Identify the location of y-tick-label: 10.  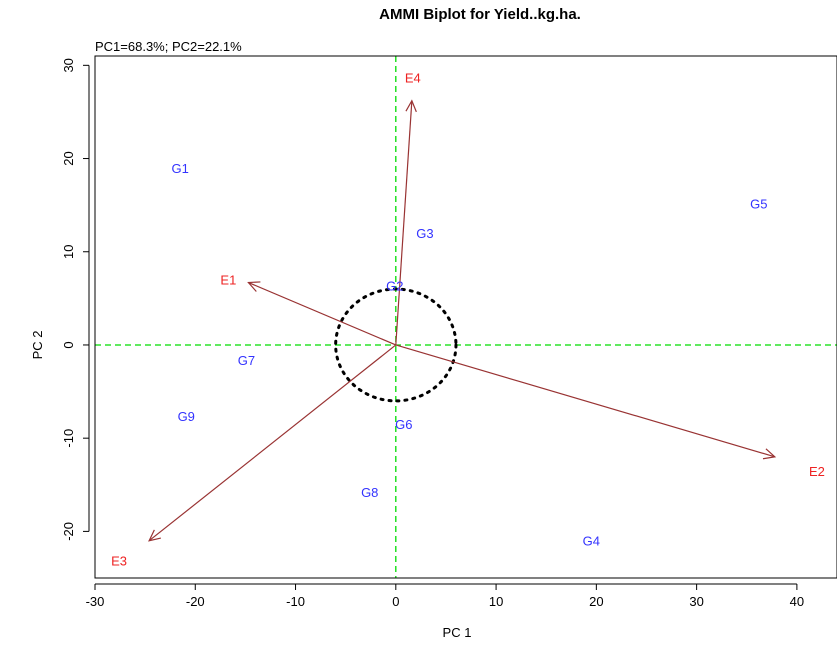
(68, 252).